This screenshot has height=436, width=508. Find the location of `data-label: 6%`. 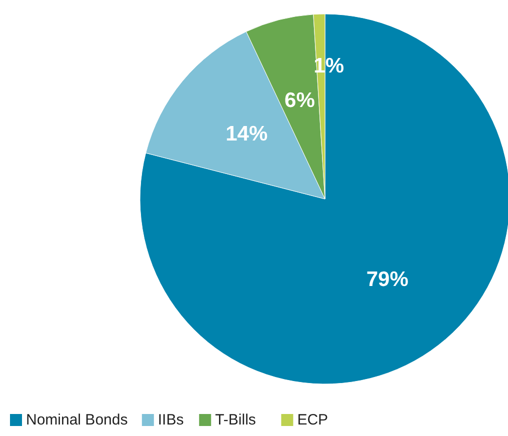

data-label: 6% is located at coordinates (300, 100).